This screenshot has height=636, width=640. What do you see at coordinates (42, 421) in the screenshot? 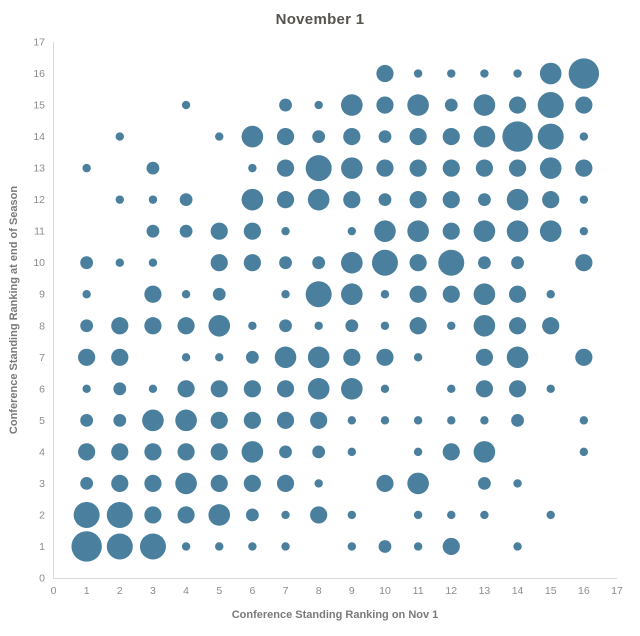
I see `y-tick-label: 5` at bounding box center [42, 421].